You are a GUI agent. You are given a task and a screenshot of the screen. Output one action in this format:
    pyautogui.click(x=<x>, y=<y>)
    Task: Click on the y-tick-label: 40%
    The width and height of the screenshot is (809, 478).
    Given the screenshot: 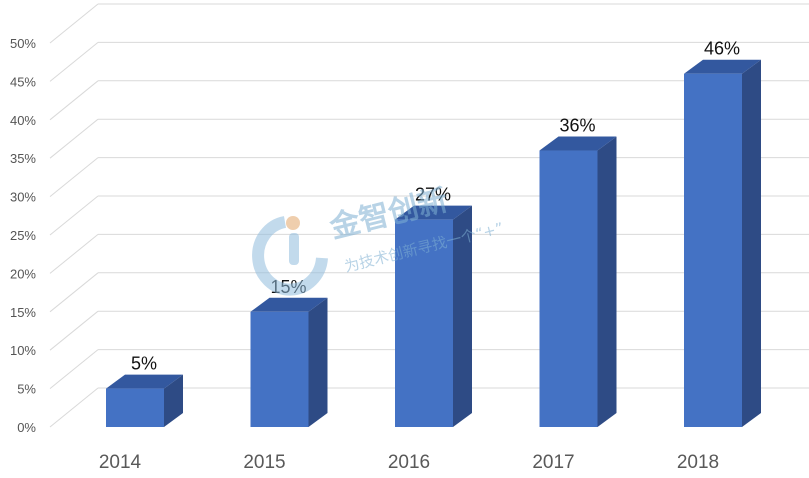 What is the action you would take?
    pyautogui.click(x=23, y=120)
    